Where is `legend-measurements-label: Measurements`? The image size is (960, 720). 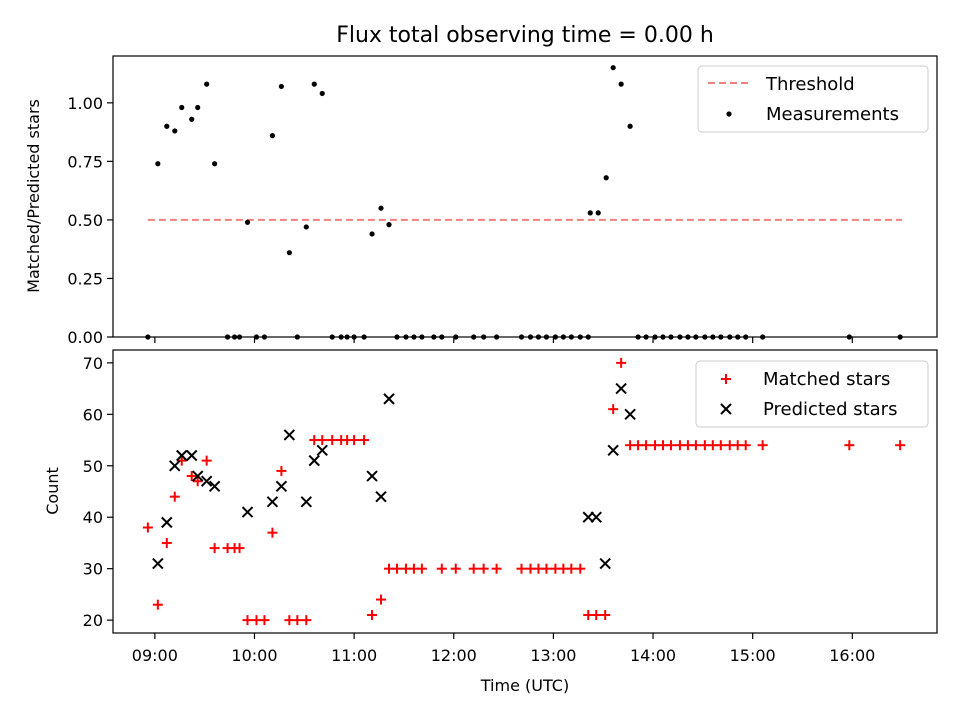
legend-measurements-label: Measurements is located at coordinates (832, 114).